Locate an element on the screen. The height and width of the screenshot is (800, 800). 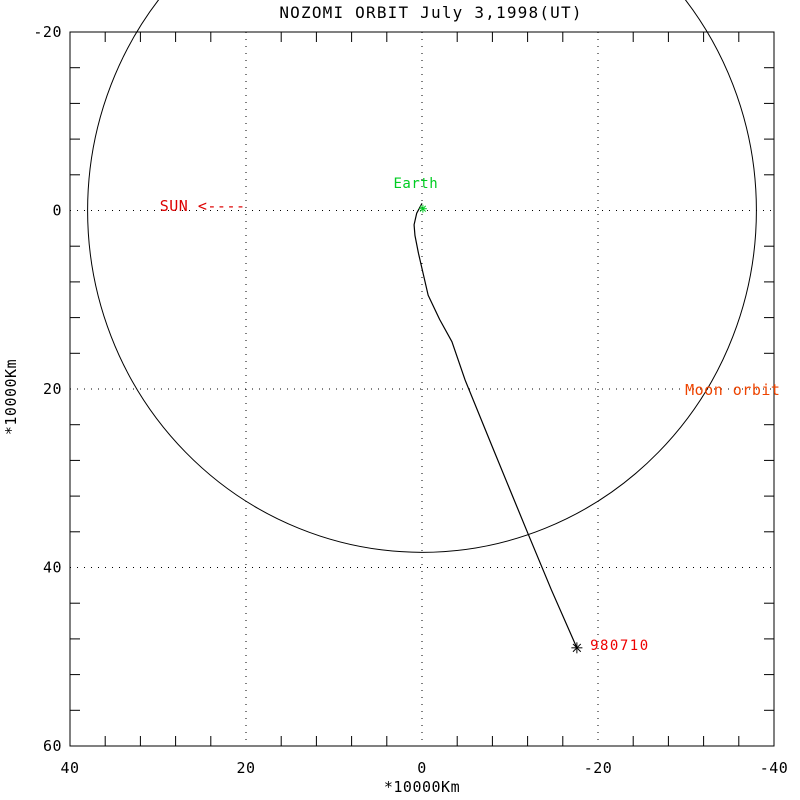
y-tick-label-20: 20 is located at coordinates (52, 389).